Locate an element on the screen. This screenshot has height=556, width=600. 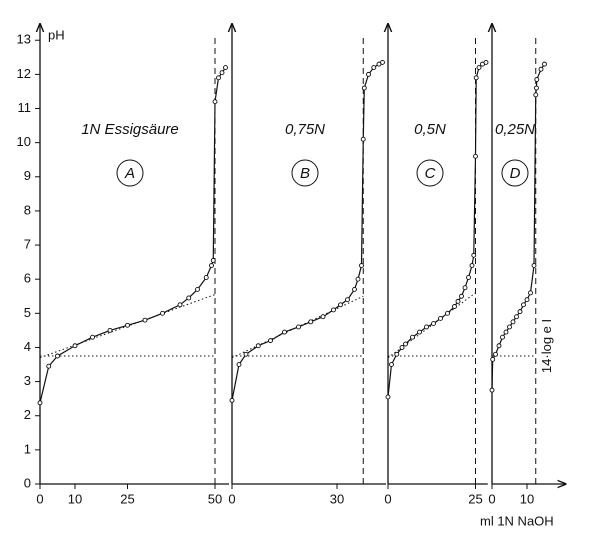
x-tick-label: 50 is located at coordinates (215, 498).